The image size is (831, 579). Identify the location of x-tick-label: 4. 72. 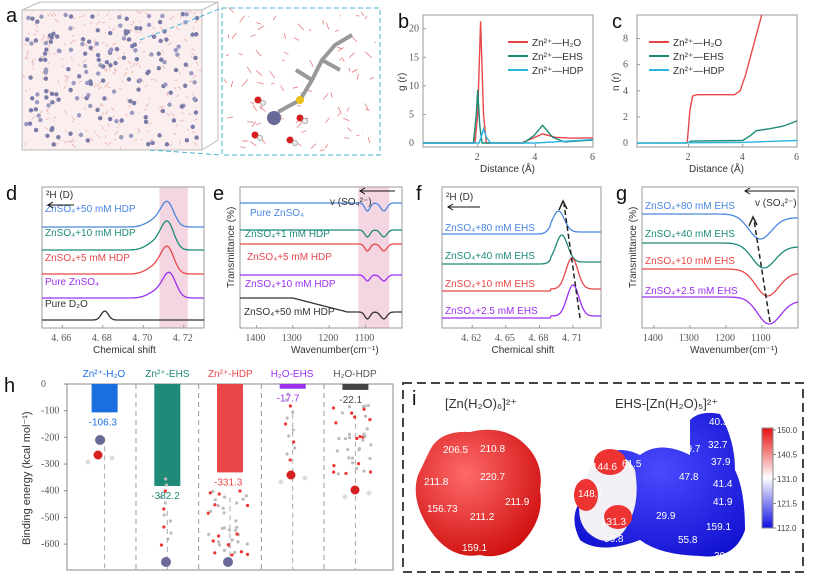
(183, 338).